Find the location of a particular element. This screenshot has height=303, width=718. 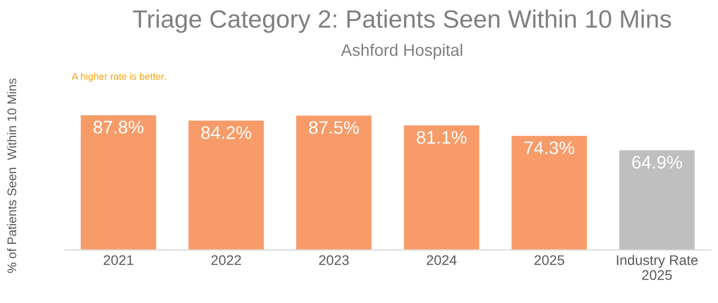

chart-title: Triage Category 2: Patients Seen Within 10 Mins is located at coordinates (401, 21).